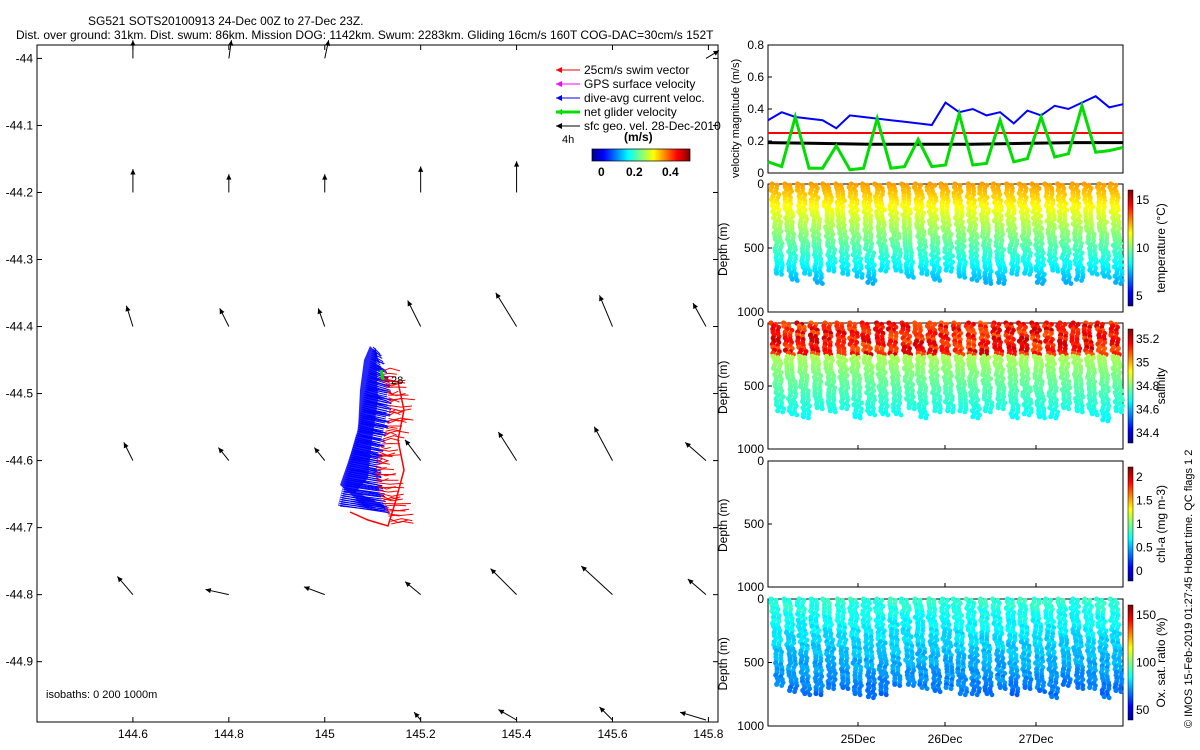  Describe the element at coordinates (945, 143) in the screenshot. I see `velocity-series-geo-velocity` at that location.